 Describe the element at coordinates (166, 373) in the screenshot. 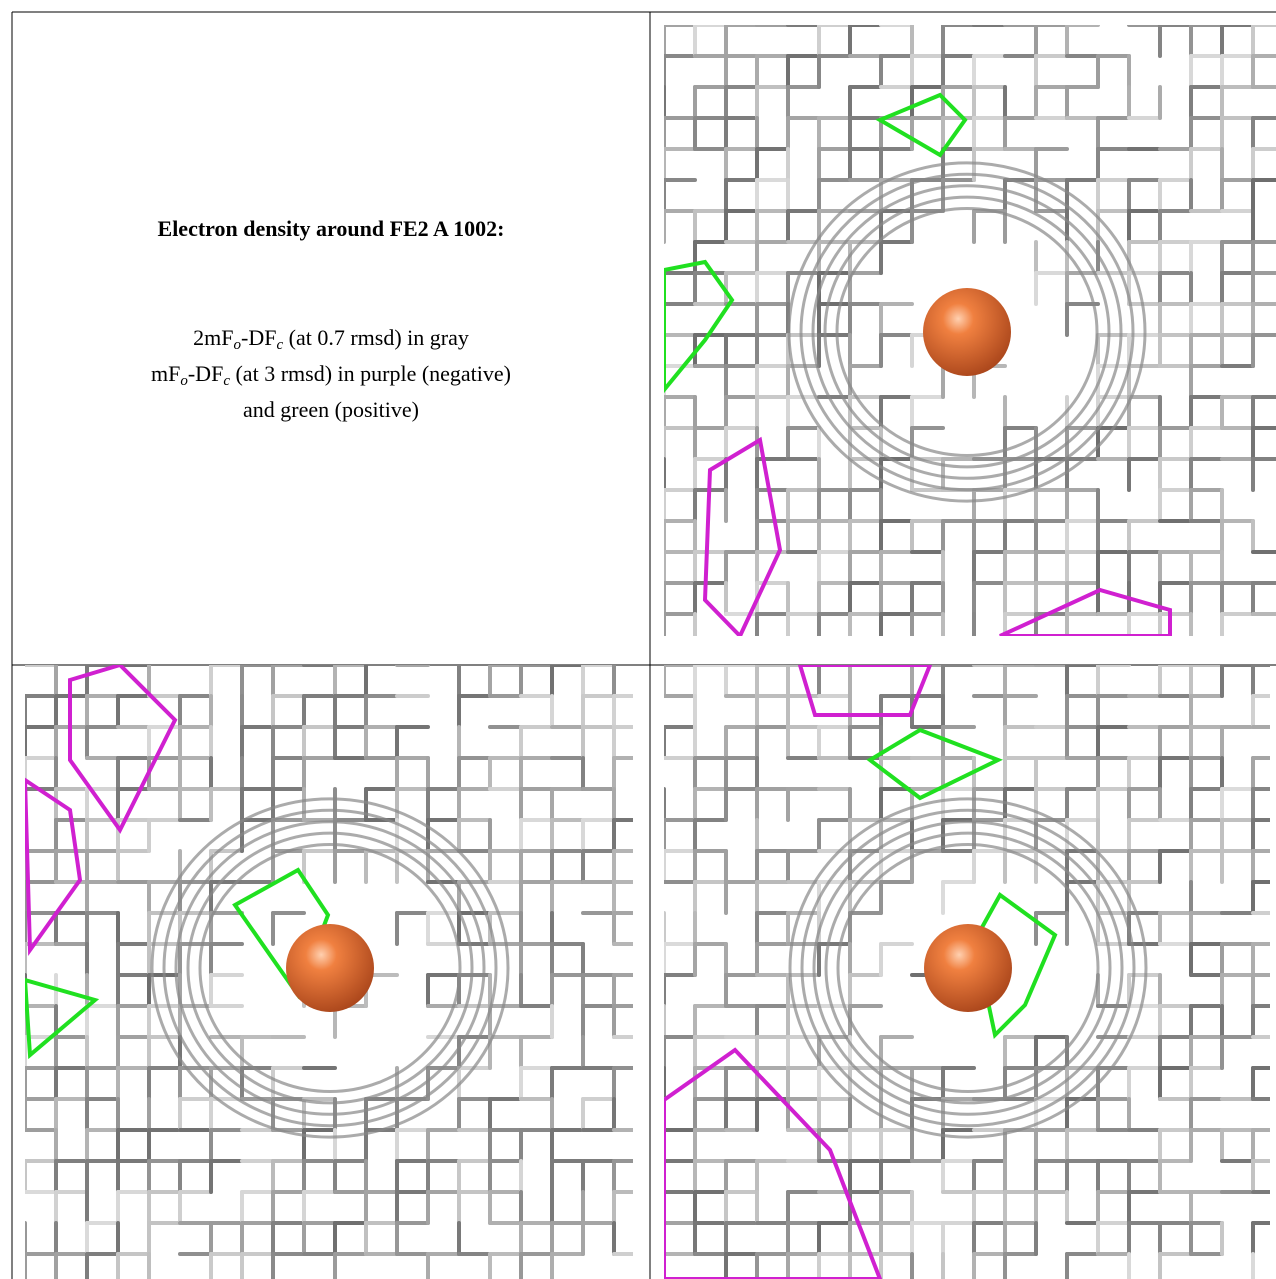

I see `legend-text: mF` at that location.